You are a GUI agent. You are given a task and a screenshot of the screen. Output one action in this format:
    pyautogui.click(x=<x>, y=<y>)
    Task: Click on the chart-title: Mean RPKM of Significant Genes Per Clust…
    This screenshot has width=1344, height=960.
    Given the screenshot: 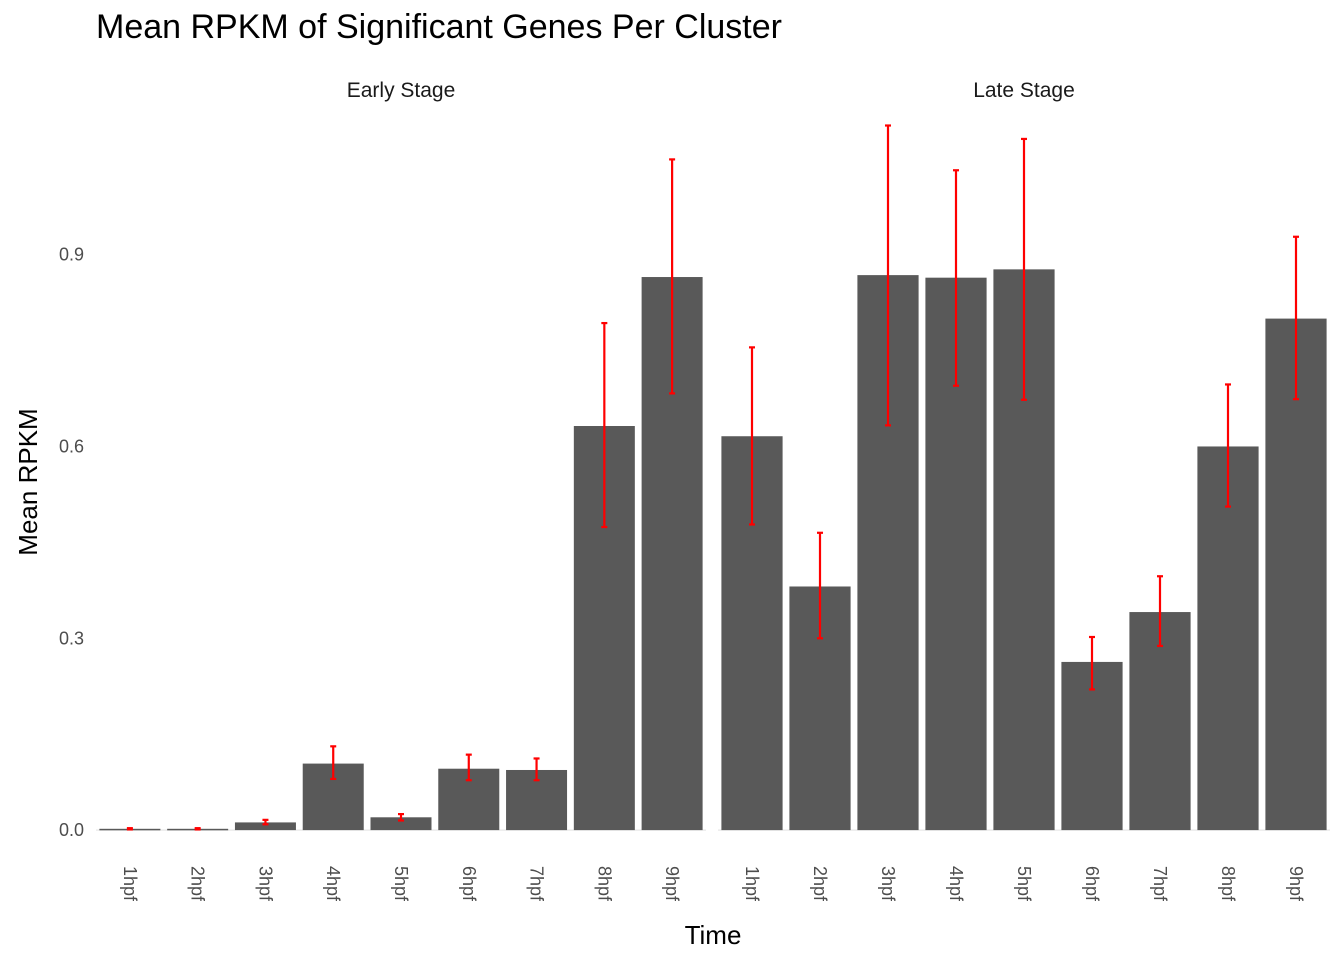 What is the action you would take?
    pyautogui.click(x=439, y=27)
    